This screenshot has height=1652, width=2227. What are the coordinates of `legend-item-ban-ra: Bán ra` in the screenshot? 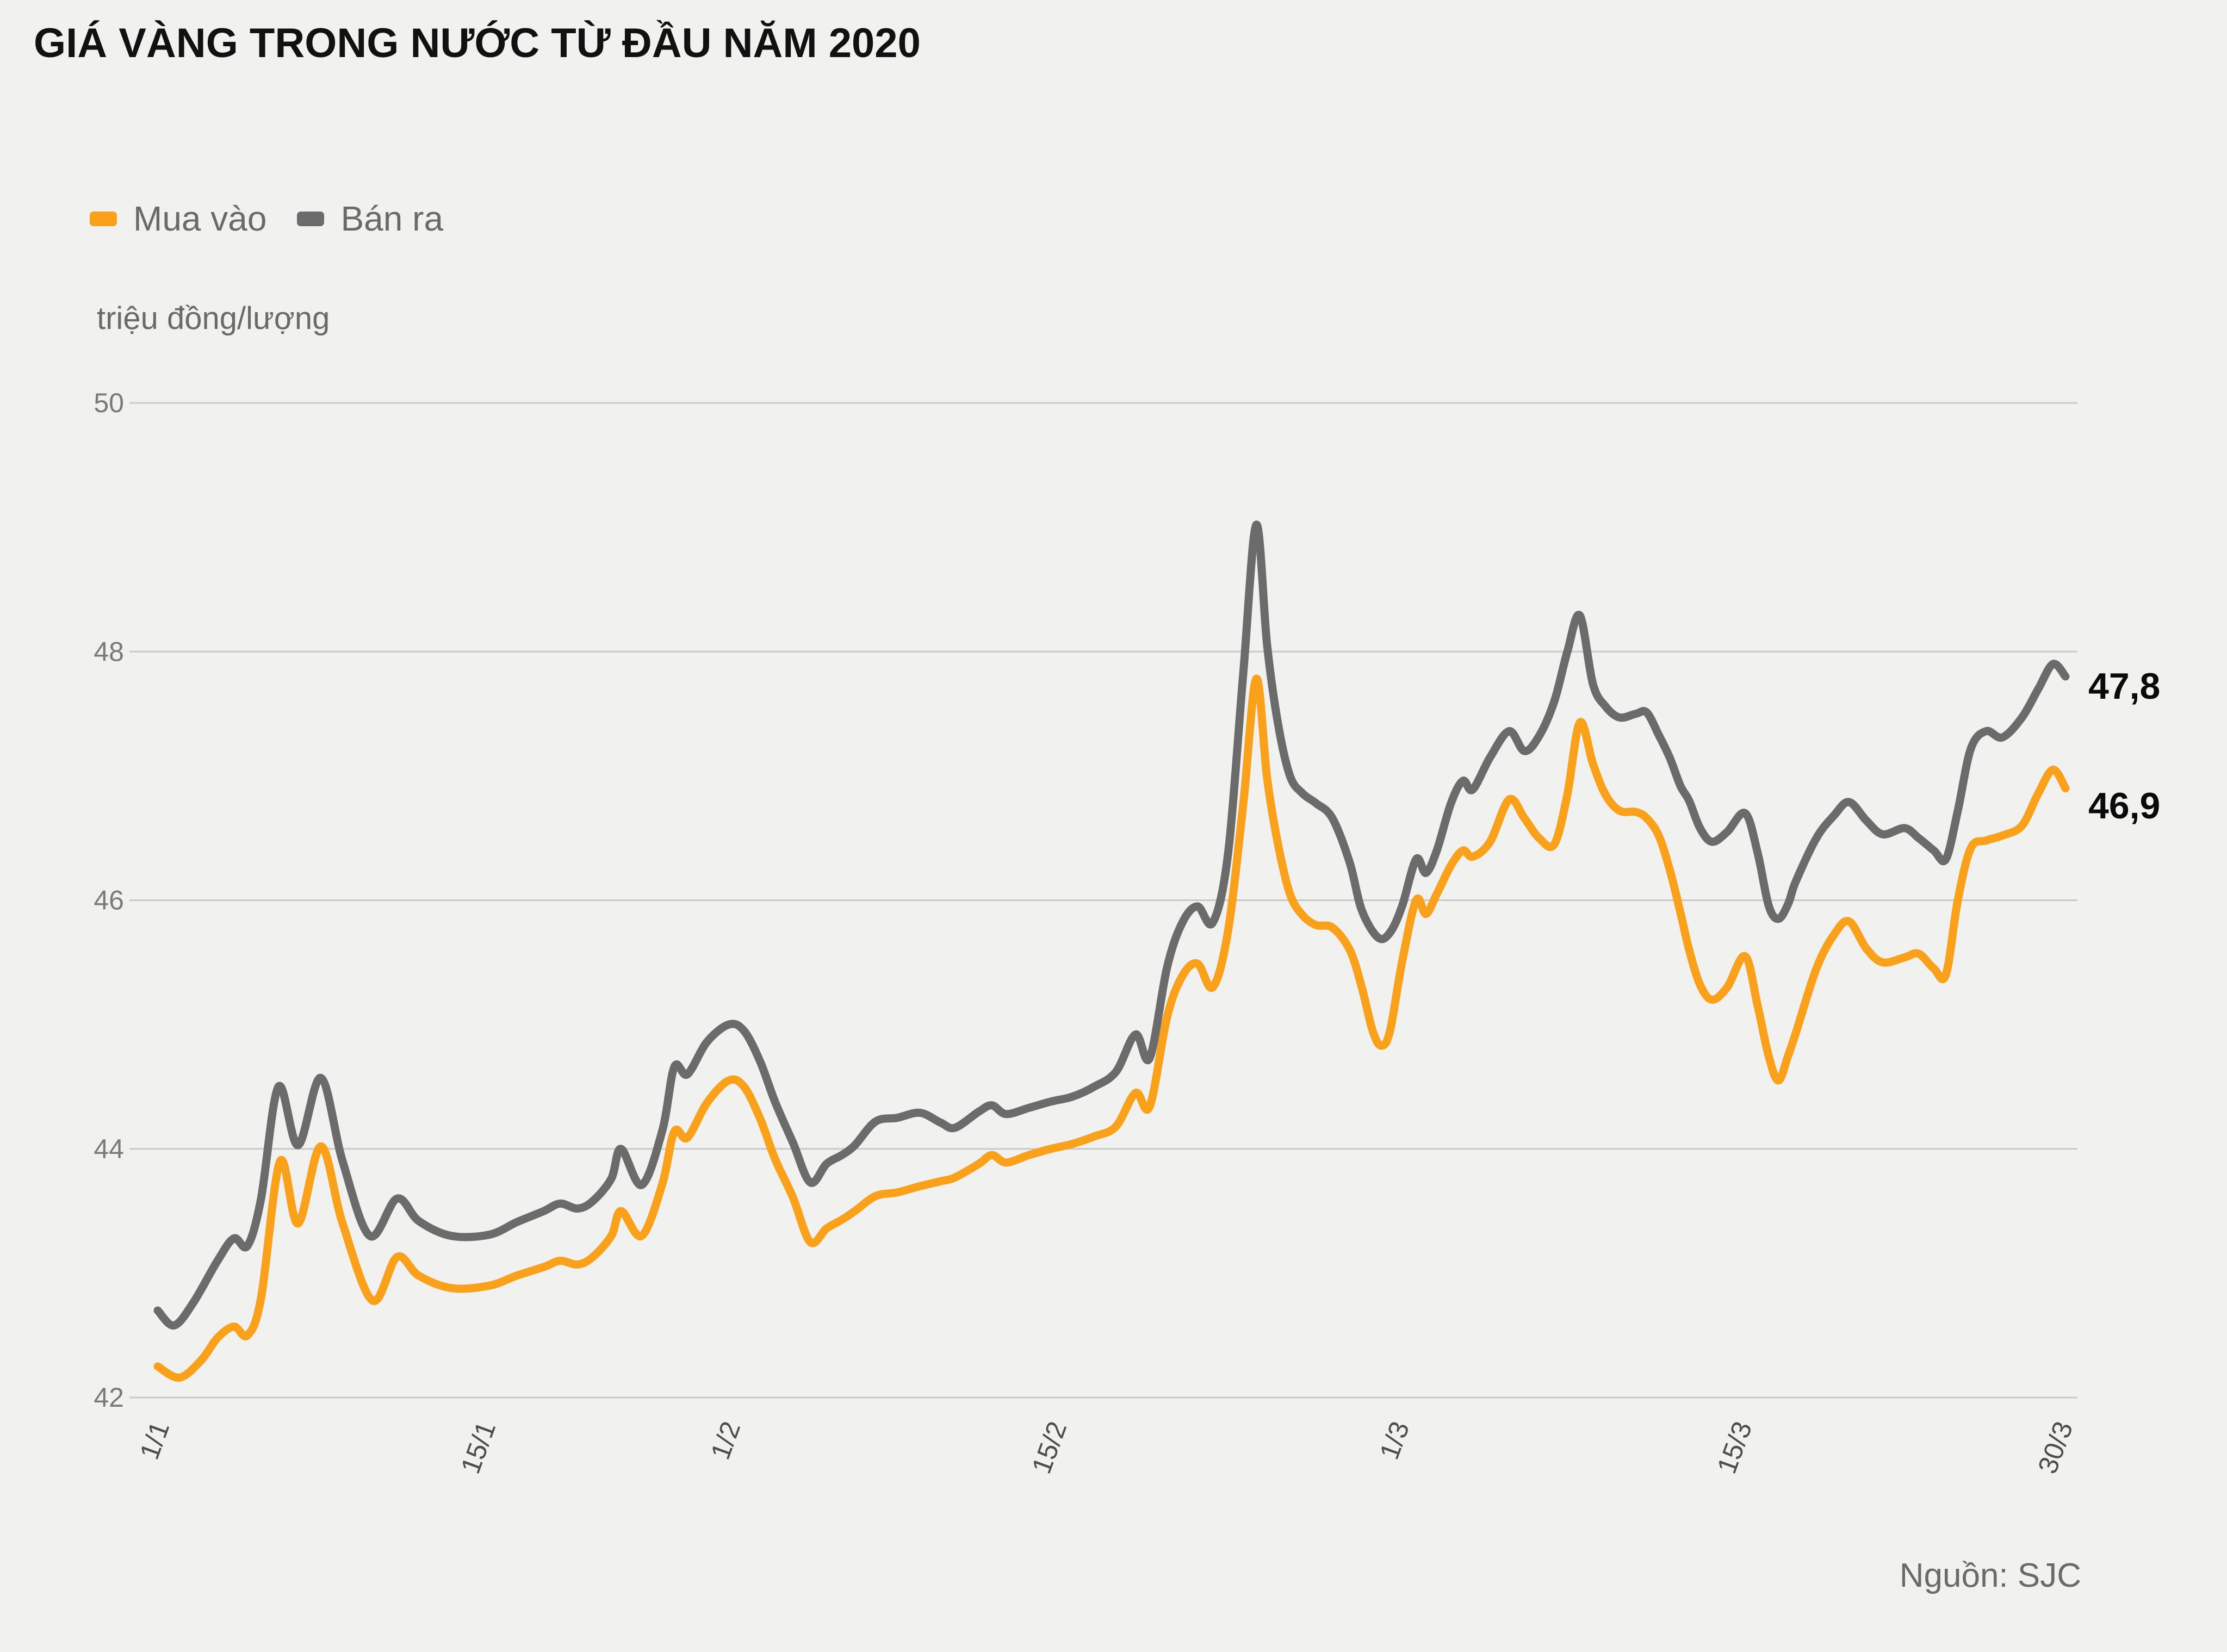 It's located at (370, 219).